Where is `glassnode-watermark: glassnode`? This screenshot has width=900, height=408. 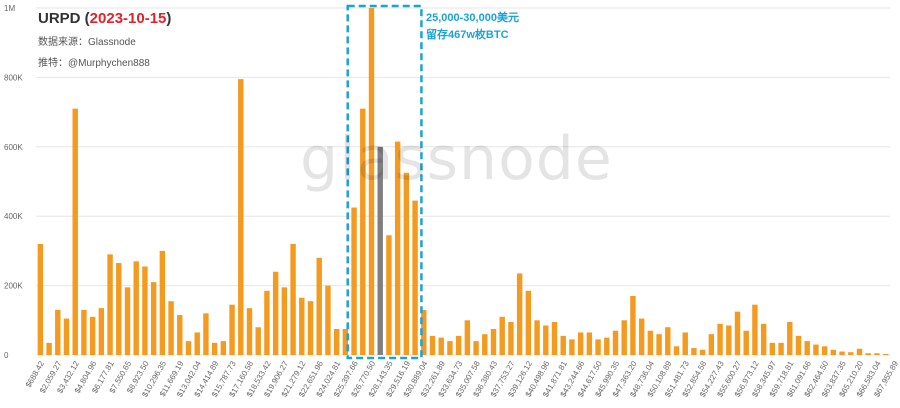 glassnode-watermark: glassnode is located at coordinates (456, 159).